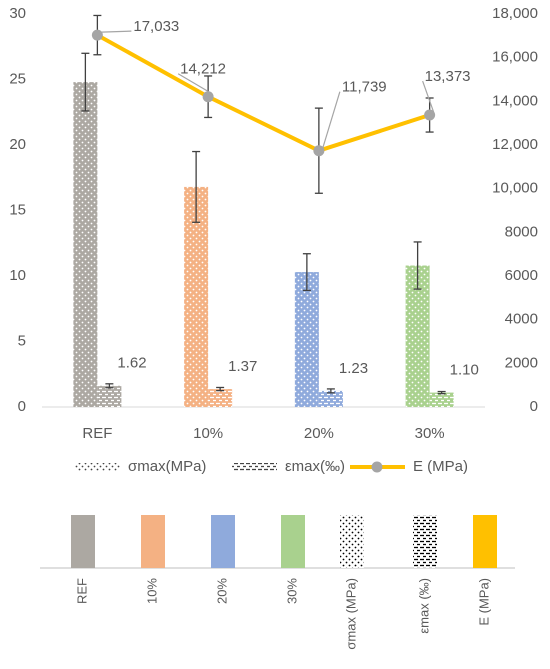 The width and height of the screenshot is (550, 669). What do you see at coordinates (17, 275) in the screenshot?
I see `y-tick-label: 10` at bounding box center [17, 275].